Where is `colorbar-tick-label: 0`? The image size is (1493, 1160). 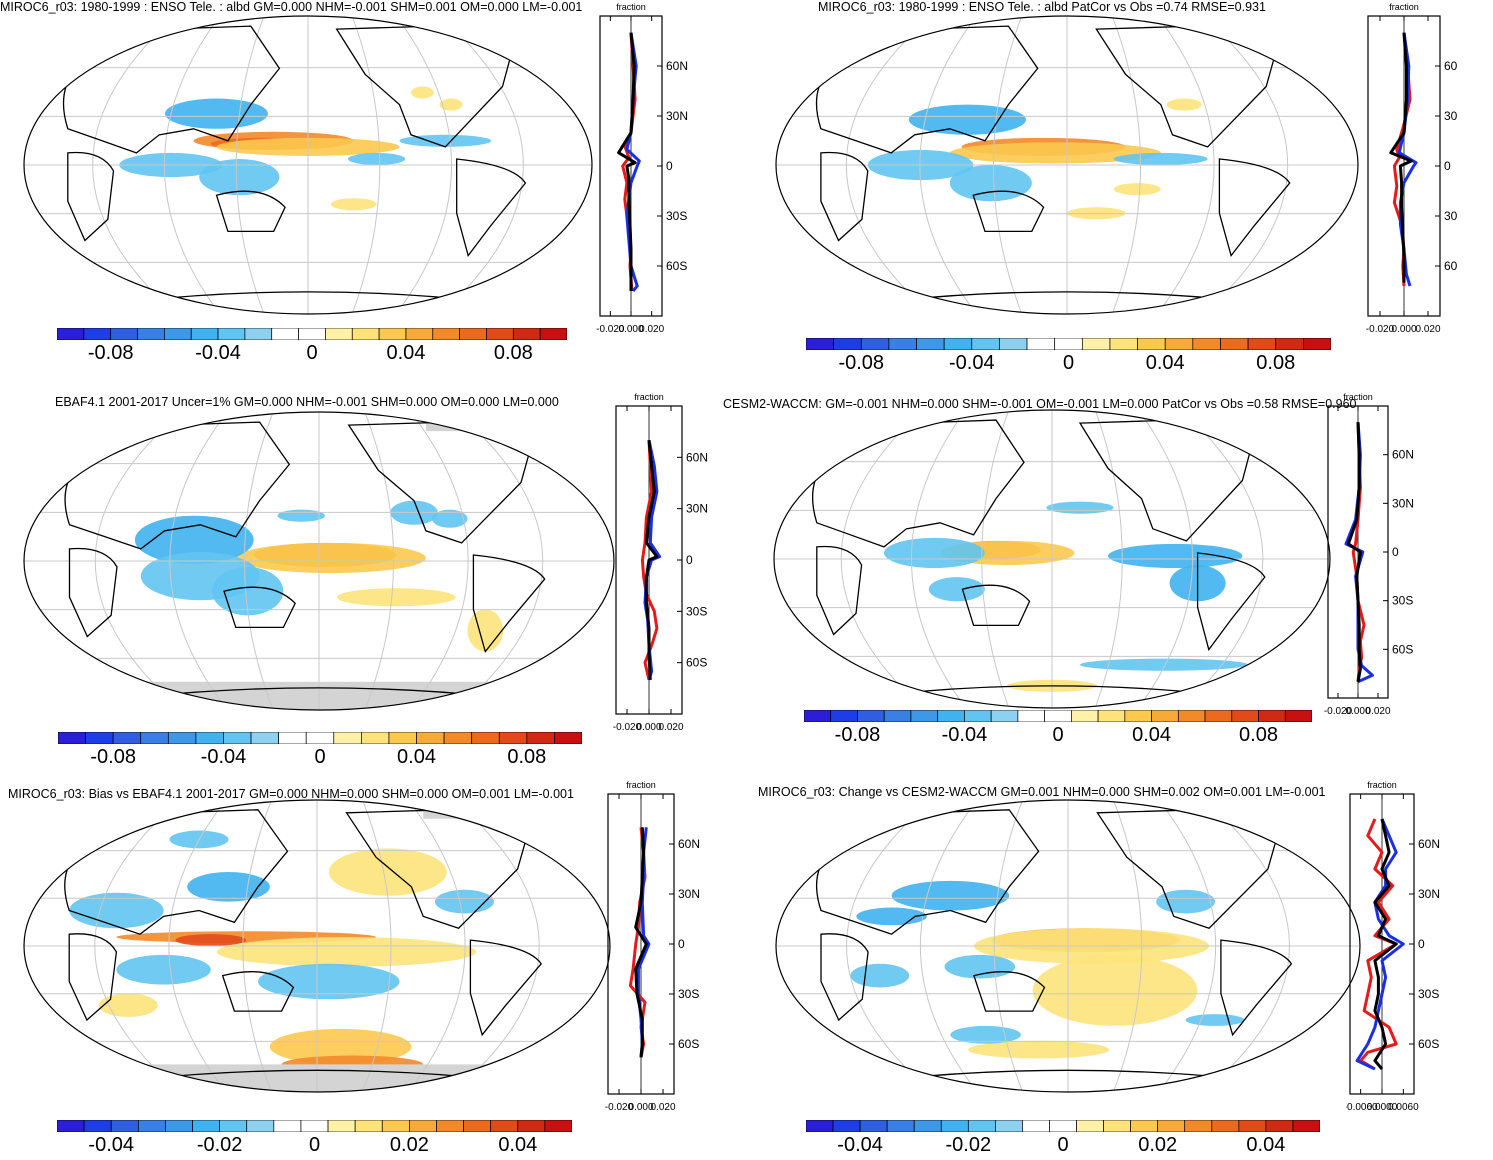 colorbar-tick-label: 0 is located at coordinates (1063, 1145).